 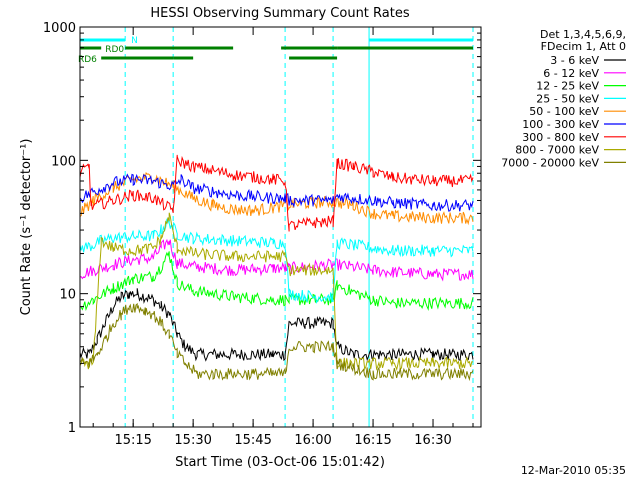 What do you see at coordinates (550, 162) in the screenshot?
I see `legend-label-8: 7000 - 20000 keV` at bounding box center [550, 162].